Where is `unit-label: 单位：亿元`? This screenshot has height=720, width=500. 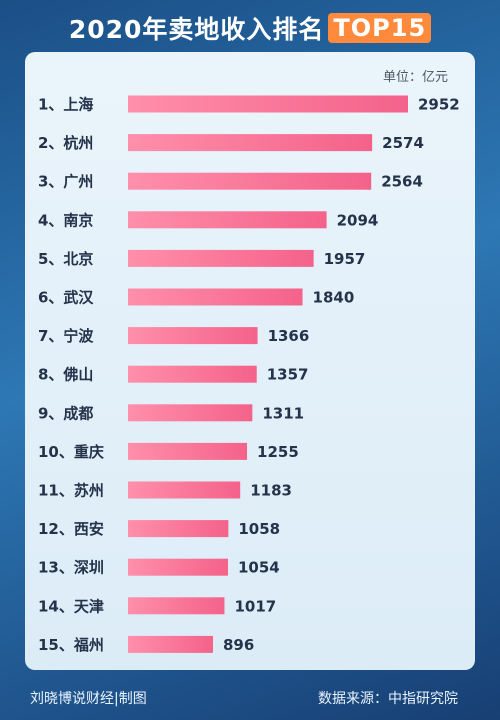 unit-label: 单位：亿元 is located at coordinates (416, 77).